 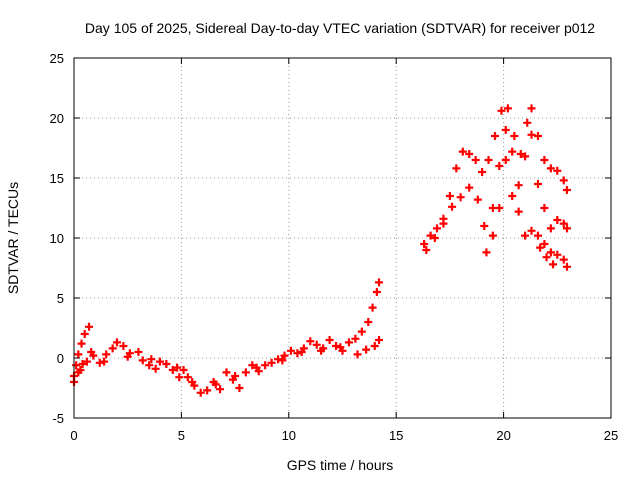 I want to click on x-tick-label: 0, so click(x=73, y=435).